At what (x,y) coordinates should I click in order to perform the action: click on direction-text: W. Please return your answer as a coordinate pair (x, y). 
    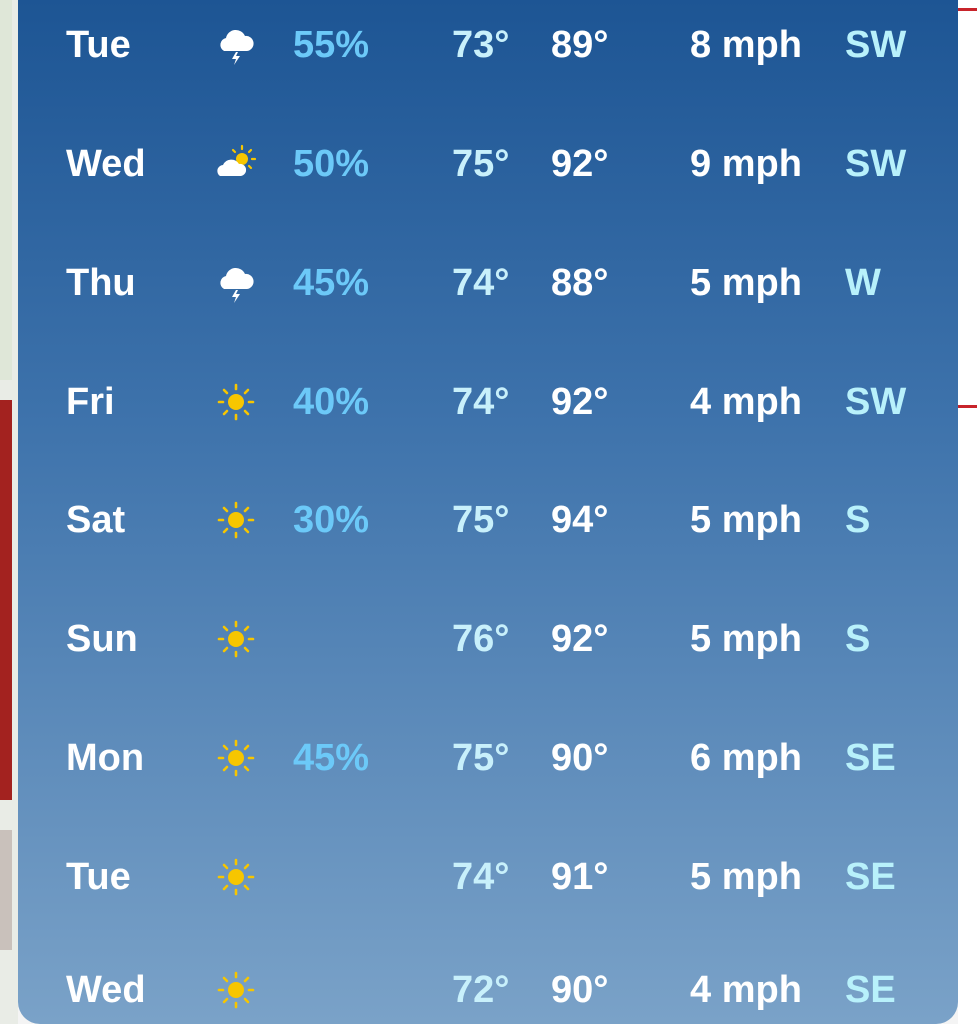
    Looking at the image, I should click on (863, 283).